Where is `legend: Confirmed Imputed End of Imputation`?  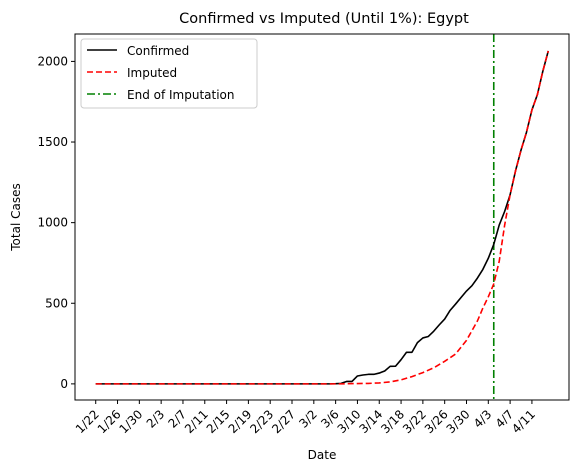
legend: Confirmed Imputed End of Imputation is located at coordinates (169, 73).